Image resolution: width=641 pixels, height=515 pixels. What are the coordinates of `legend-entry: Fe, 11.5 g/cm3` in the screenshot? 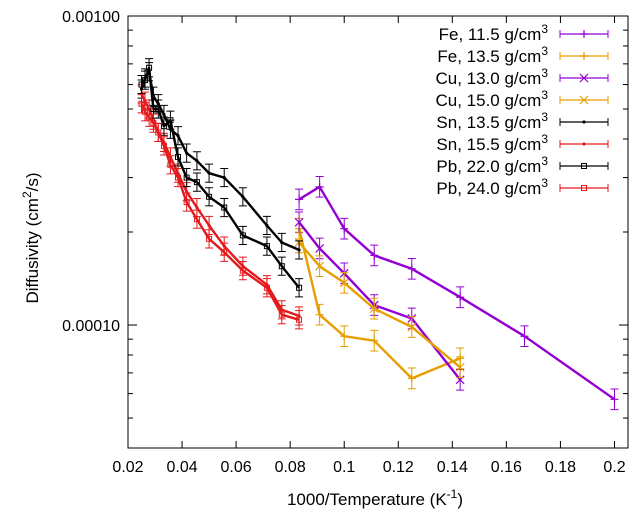 It's located at (524, 33).